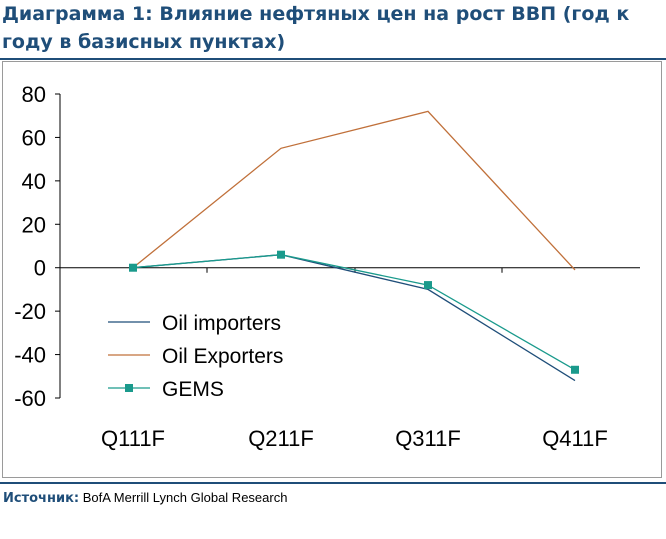 The width and height of the screenshot is (666, 539). I want to click on source-label: Источник:, so click(41, 498).